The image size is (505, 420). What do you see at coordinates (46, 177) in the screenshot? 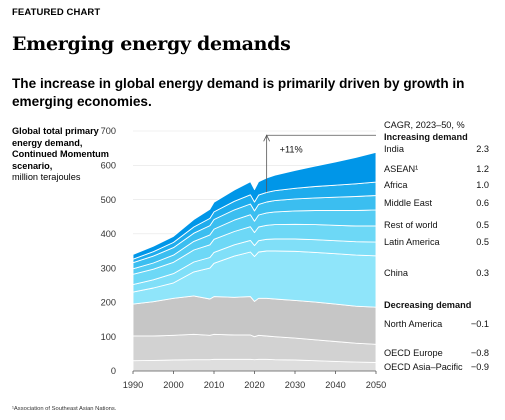
I see `y-axis-label-units: million terajoules` at bounding box center [46, 177].